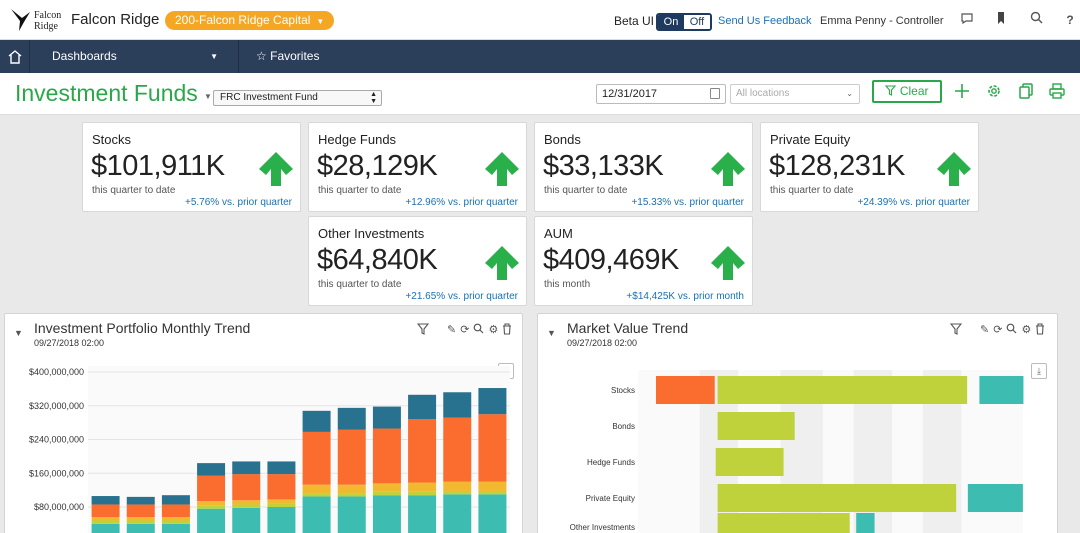 The height and width of the screenshot is (533, 1080). What do you see at coordinates (69, 343) in the screenshot?
I see `panel-date: 09/27/2018 02:00` at bounding box center [69, 343].